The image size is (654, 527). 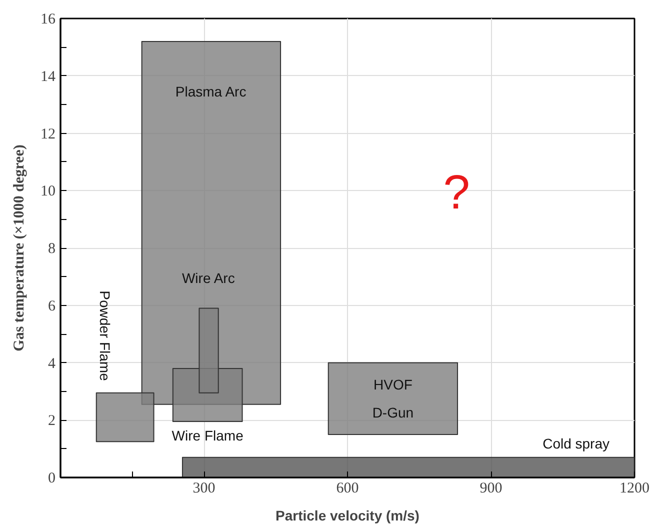 What do you see at coordinates (52, 478) in the screenshot?
I see `y-tick-label: 0` at bounding box center [52, 478].